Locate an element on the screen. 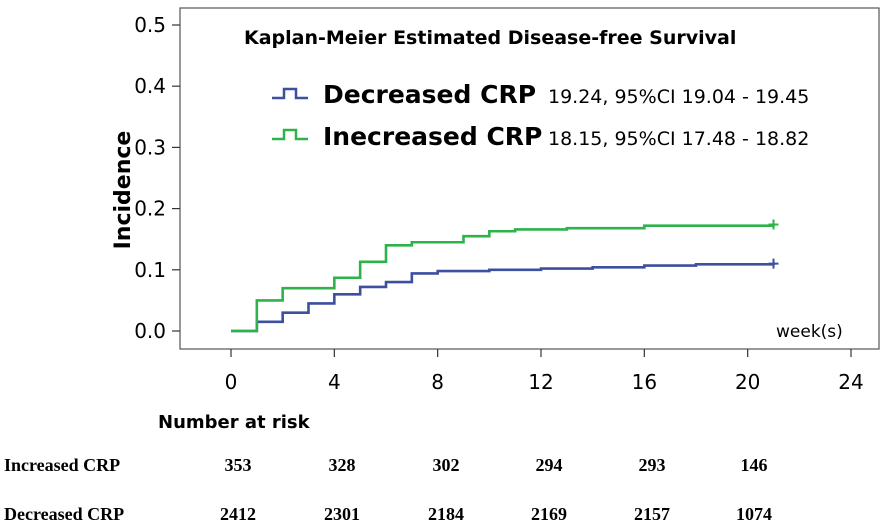 Image resolution: width=886 pixels, height=528 pixels. risk-value: 146 is located at coordinates (754, 465).